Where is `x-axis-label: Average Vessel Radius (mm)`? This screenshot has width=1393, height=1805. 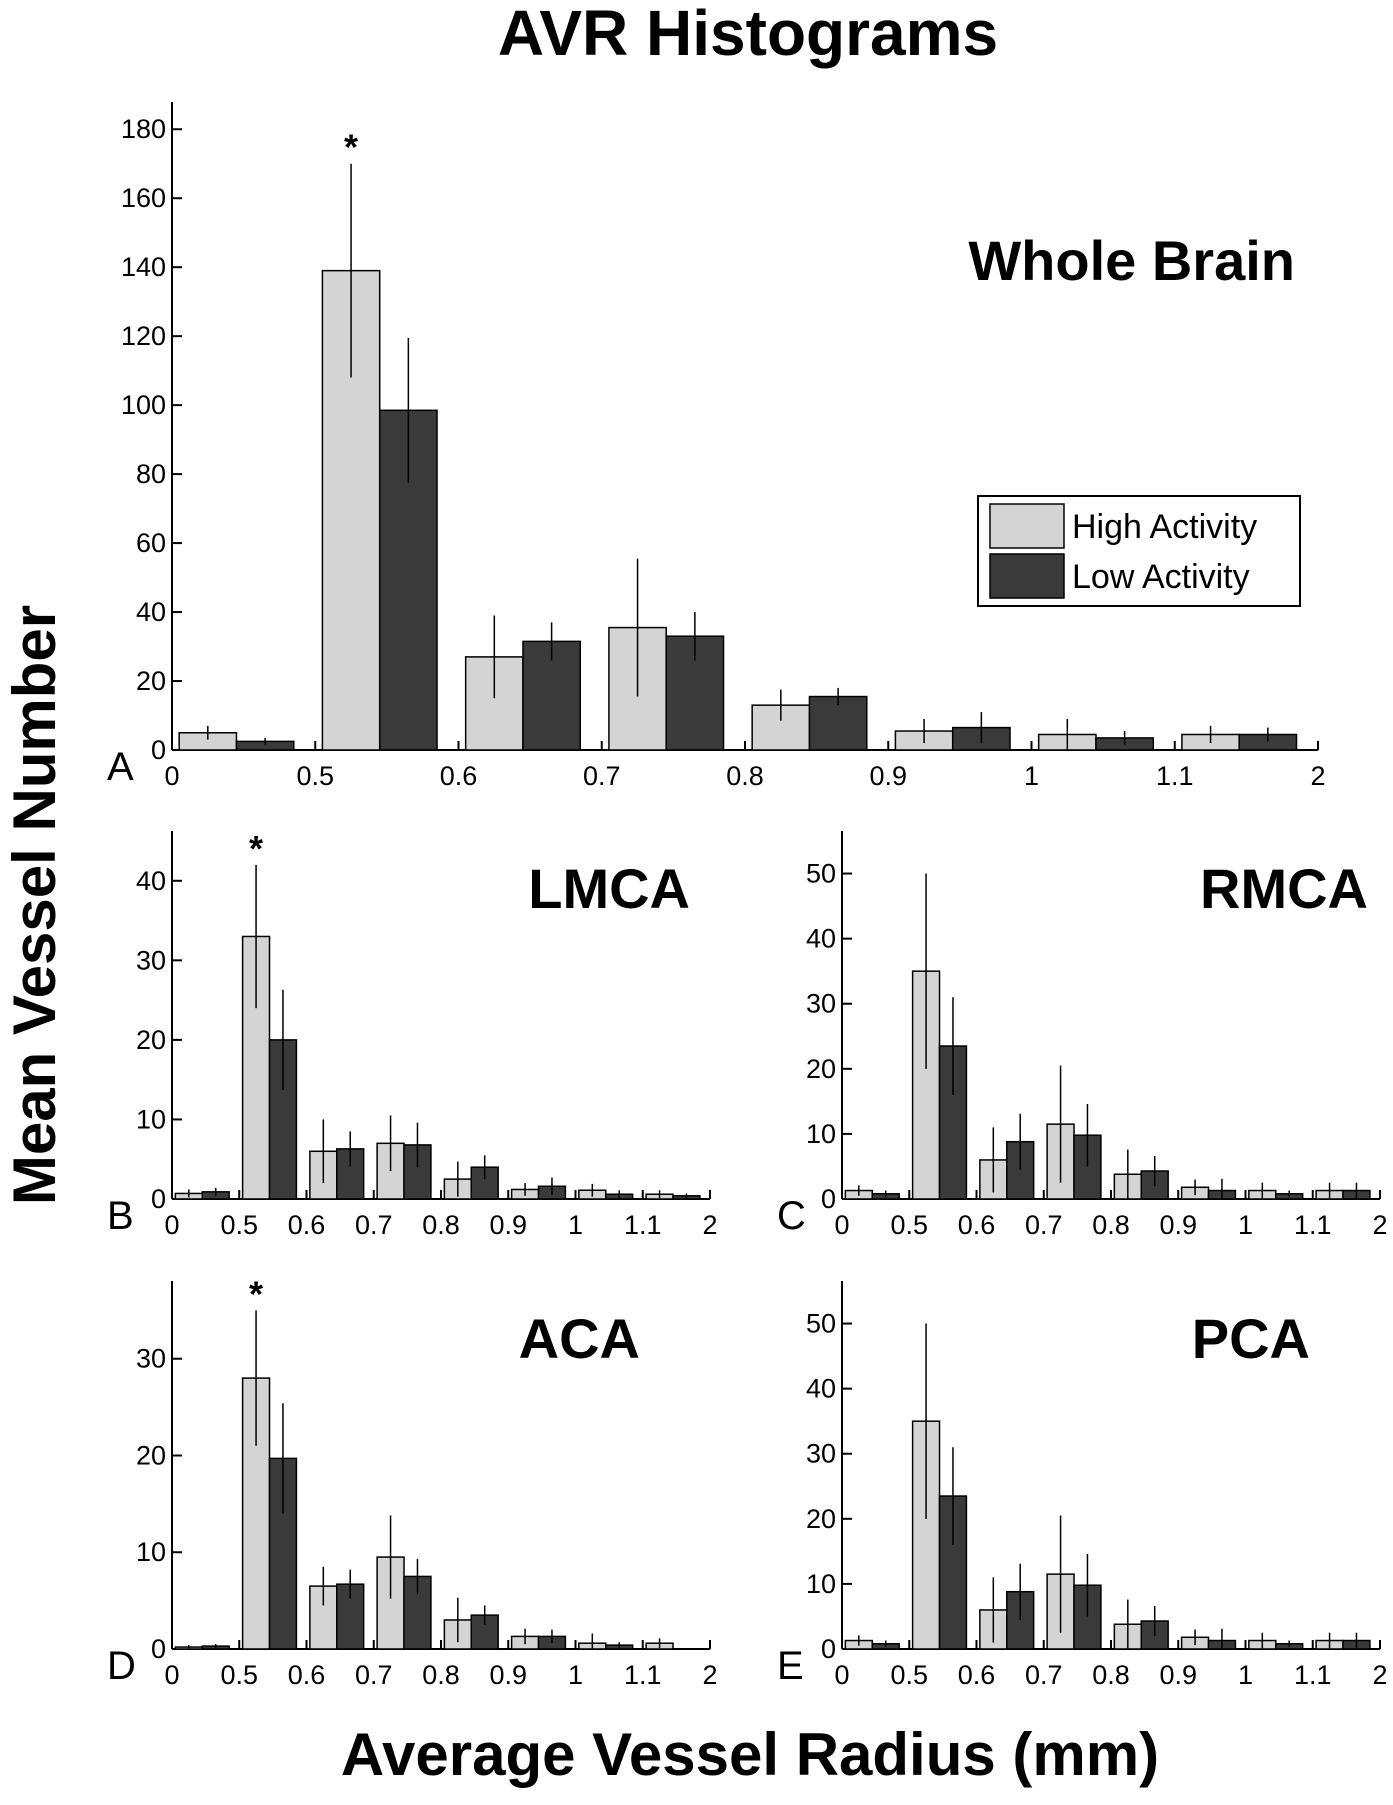 x-axis-label: Average Vessel Radius (mm) is located at coordinates (750, 1754).